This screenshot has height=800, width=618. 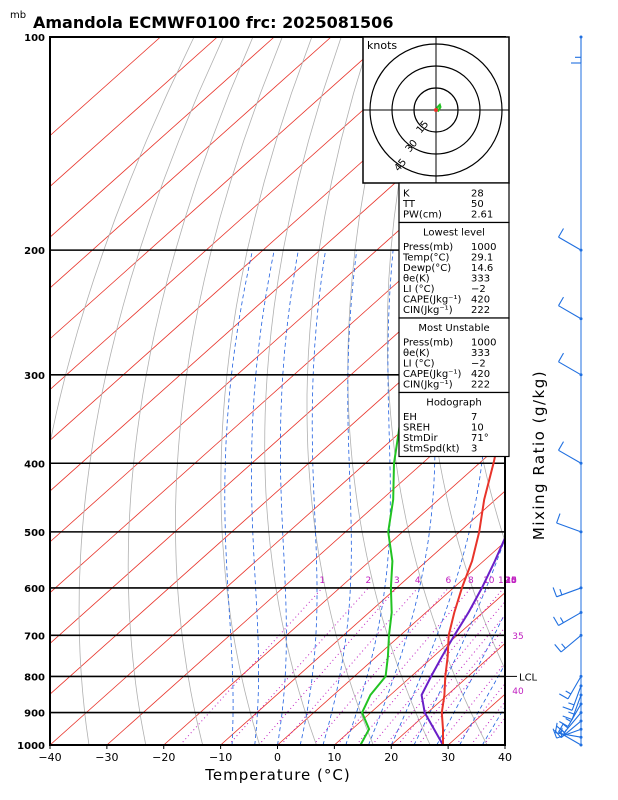 What do you see at coordinates (454, 270) in the screenshot?
I see `index-box-lowest-level` at bounding box center [454, 270].